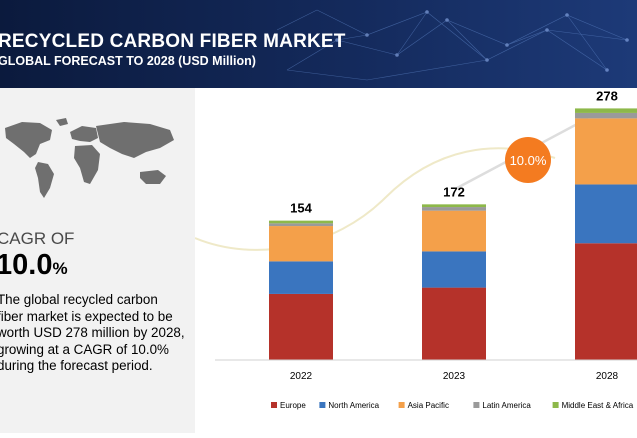 The image size is (637, 438). Describe the element at coordinates (353, 405) in the screenshot. I see `legend-label: North America` at that location.